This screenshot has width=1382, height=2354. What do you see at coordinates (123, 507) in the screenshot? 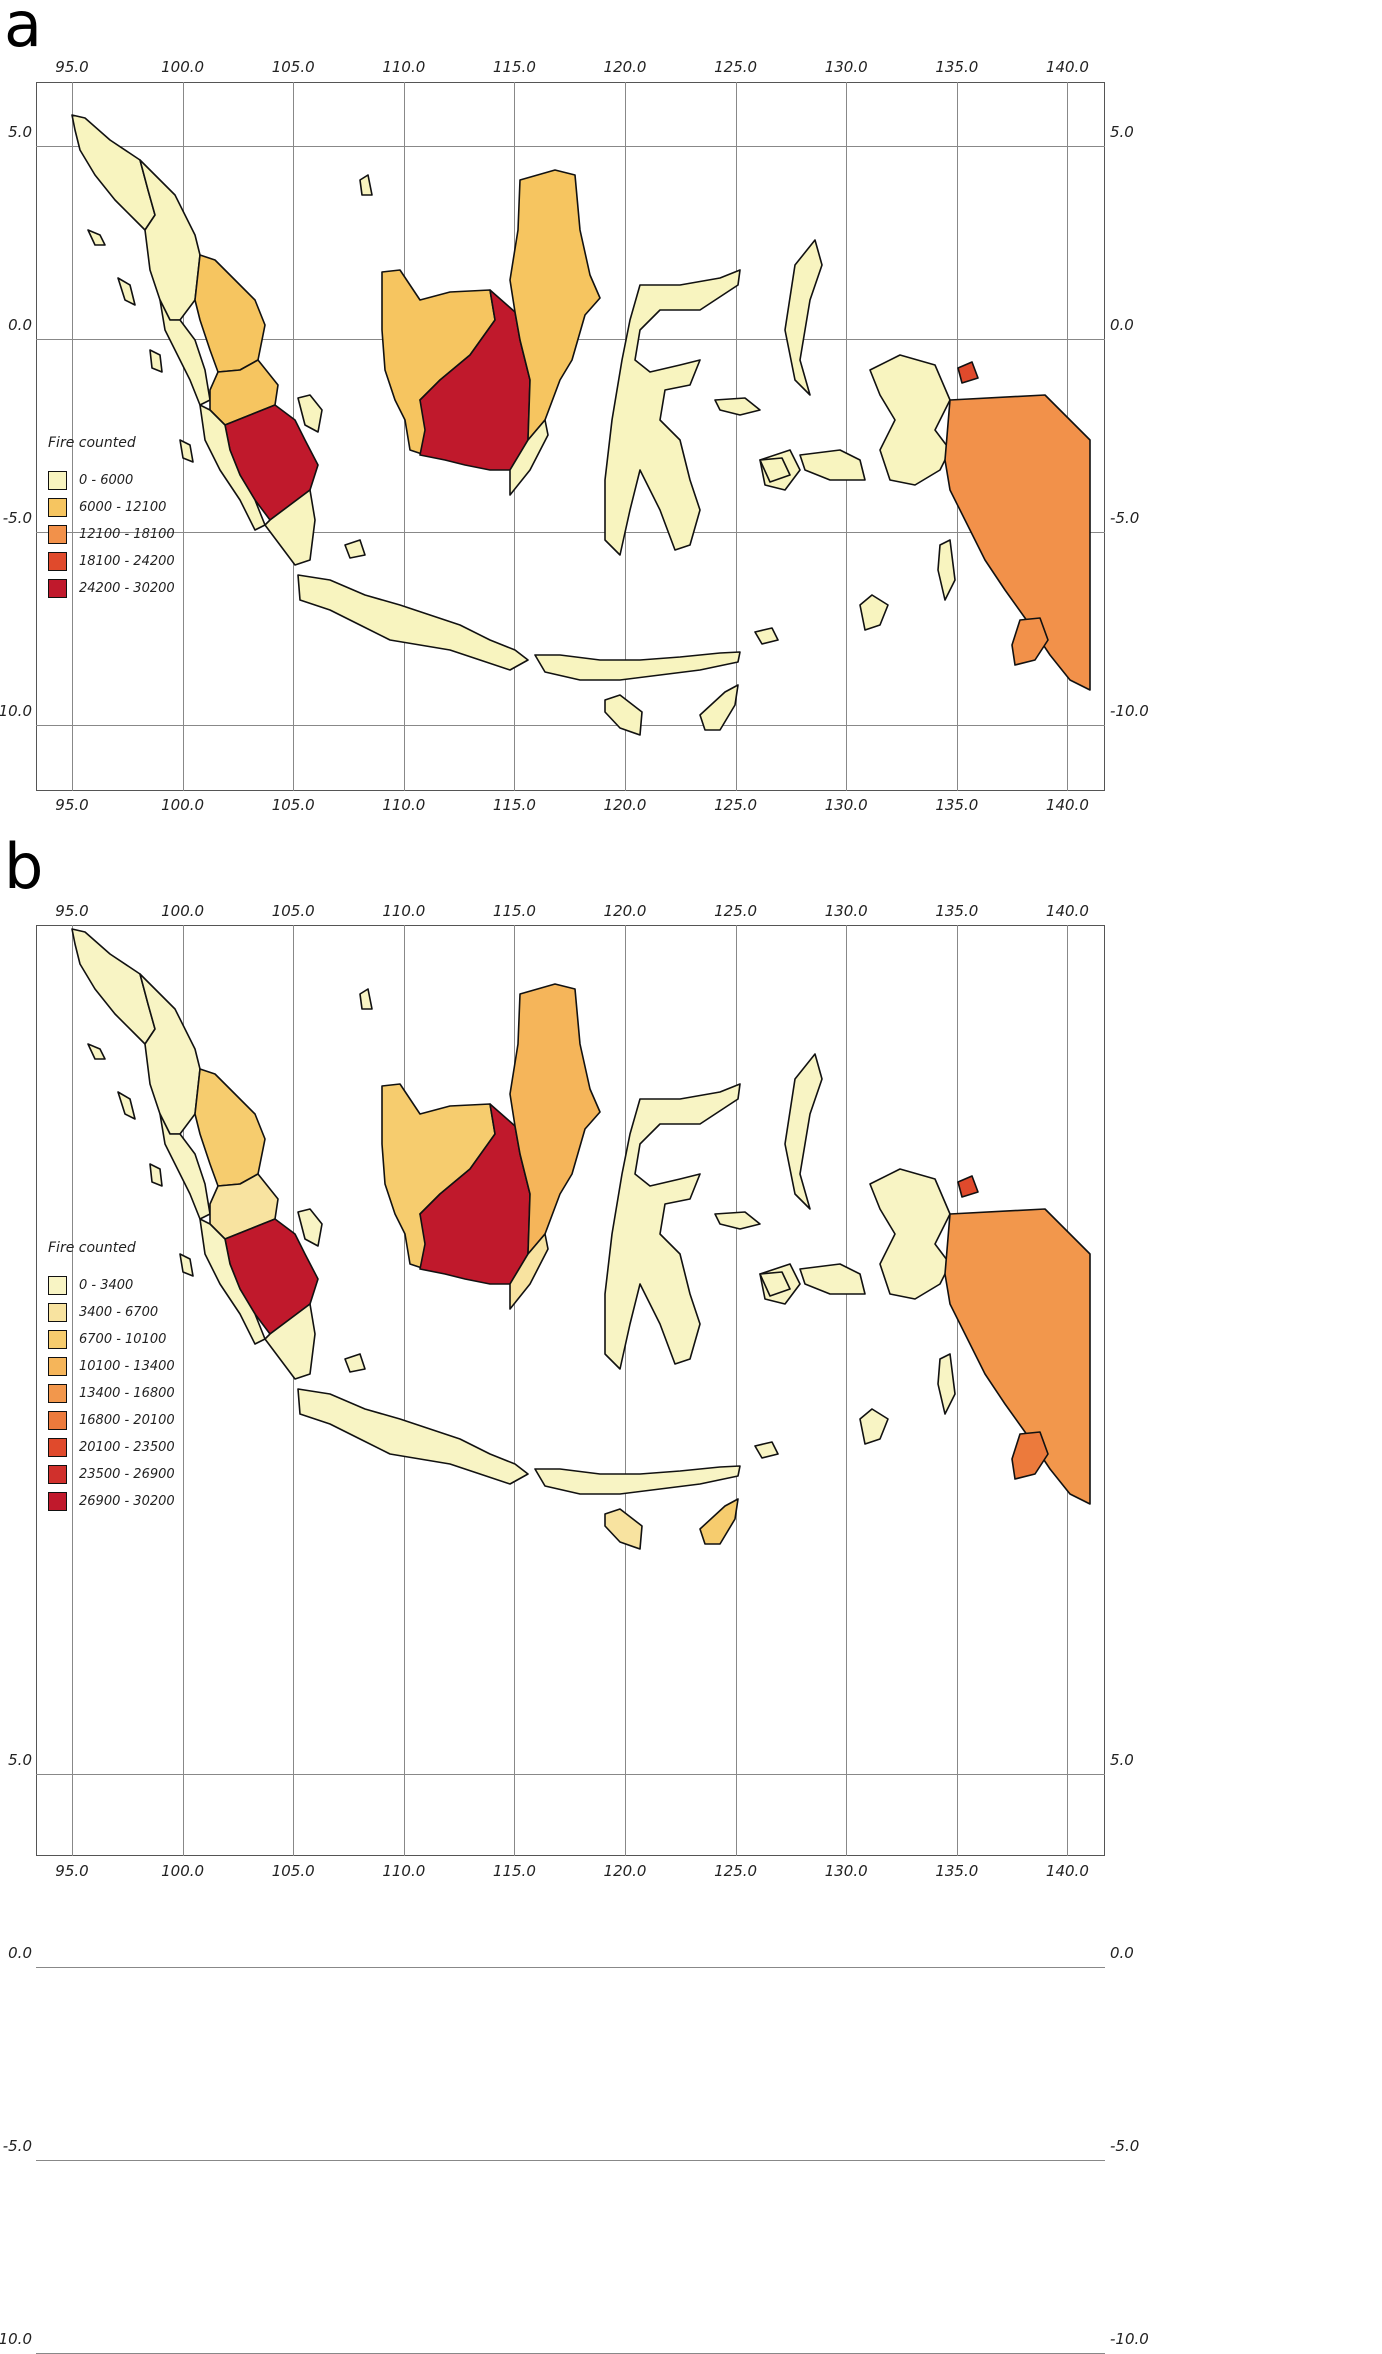
I see `legend-label: 6000 - 12100` at bounding box center [123, 507].